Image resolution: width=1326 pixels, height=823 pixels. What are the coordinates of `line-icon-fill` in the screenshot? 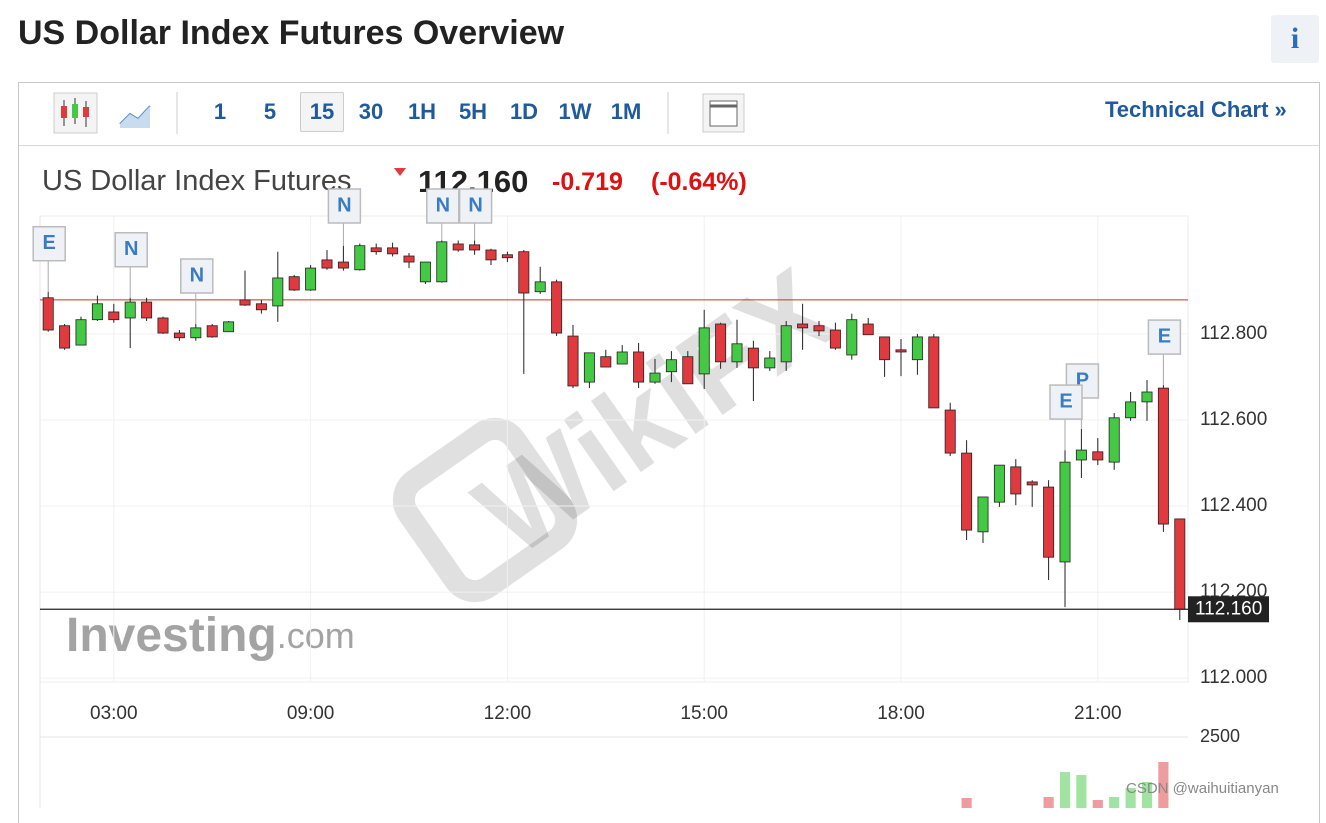 It's located at (135, 117).